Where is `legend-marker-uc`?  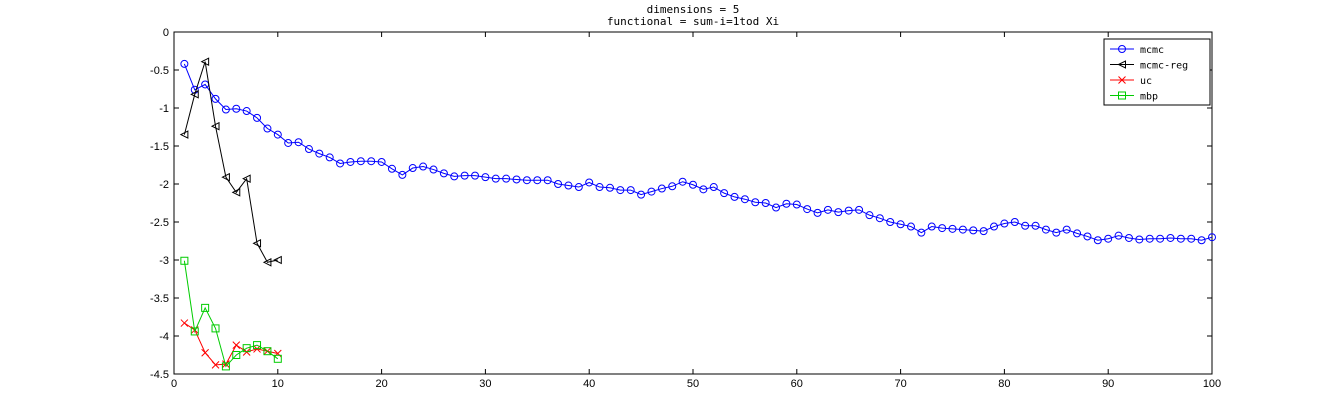 legend-marker-uc is located at coordinates (1122, 80).